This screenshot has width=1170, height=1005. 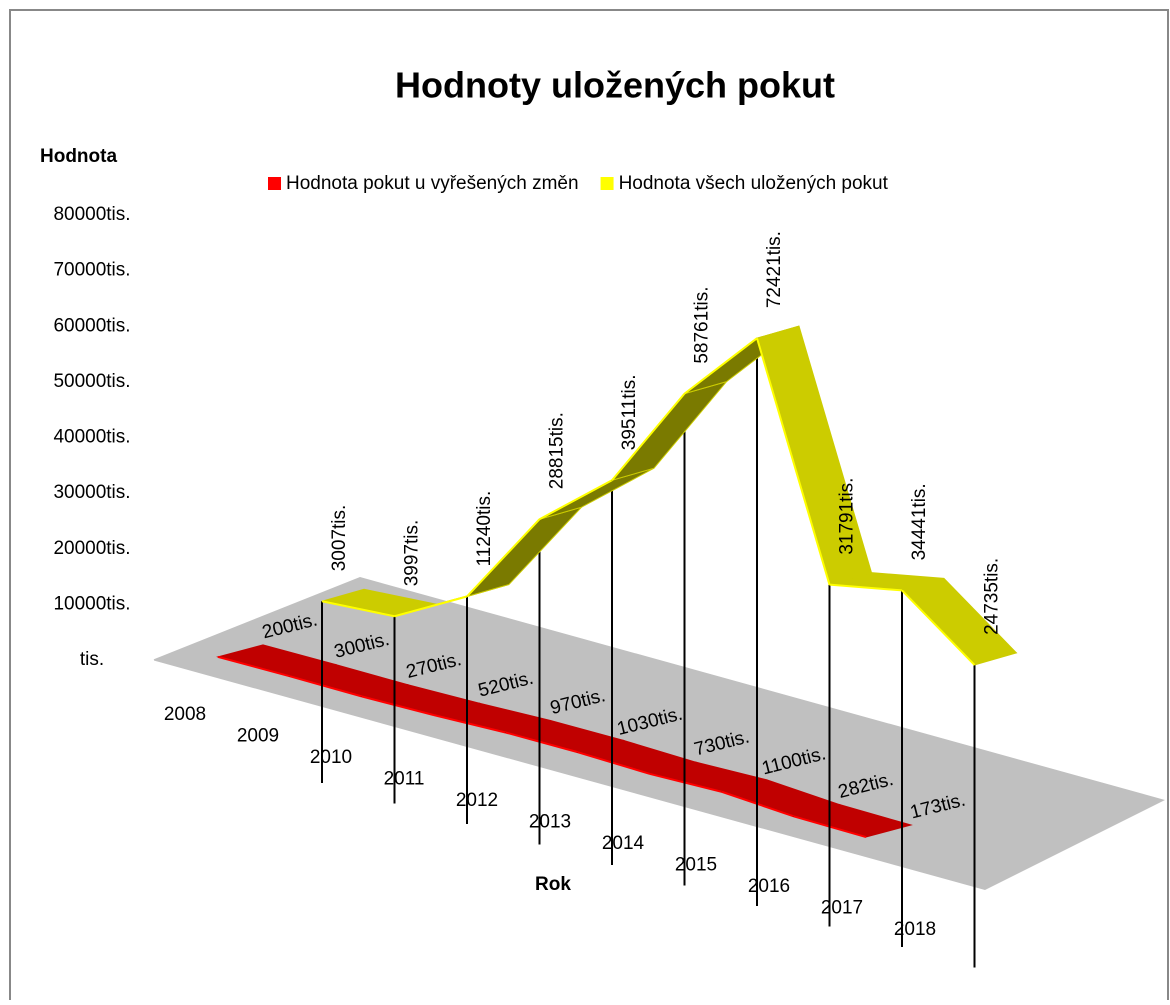 What do you see at coordinates (477, 800) in the screenshot?
I see `x-tick-label: 2012` at bounding box center [477, 800].